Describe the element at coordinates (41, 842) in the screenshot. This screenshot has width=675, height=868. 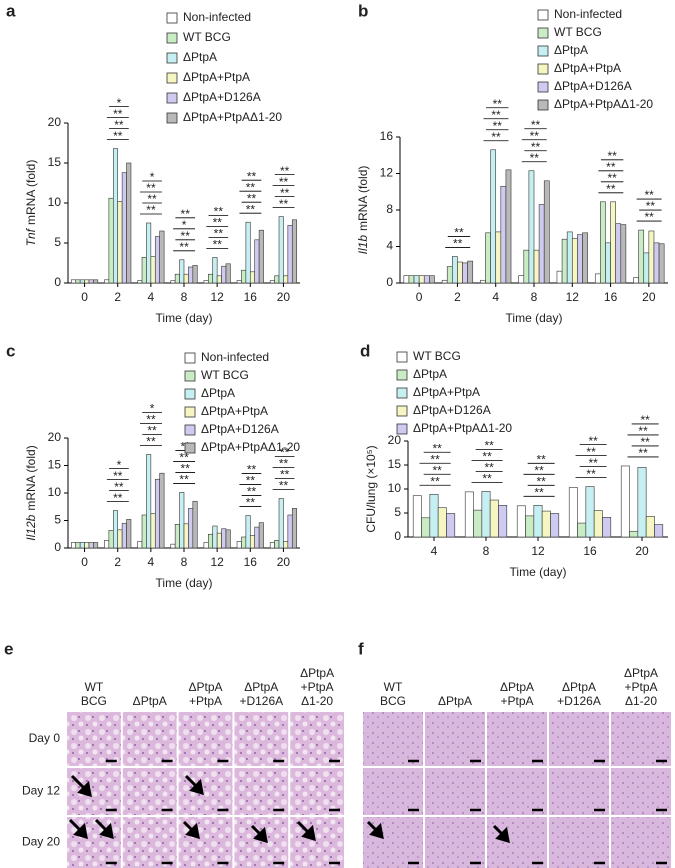
I see `row-label: Day 20` at that location.